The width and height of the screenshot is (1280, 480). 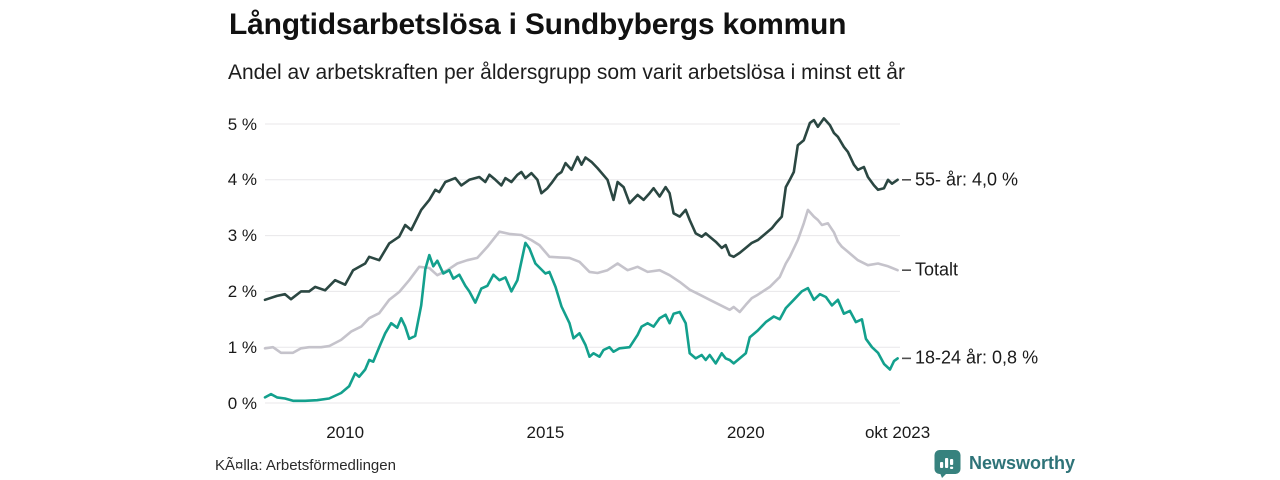 I want to click on source-note: KÃ¤lla: Arbetsförmedlingen, so click(x=305, y=465).